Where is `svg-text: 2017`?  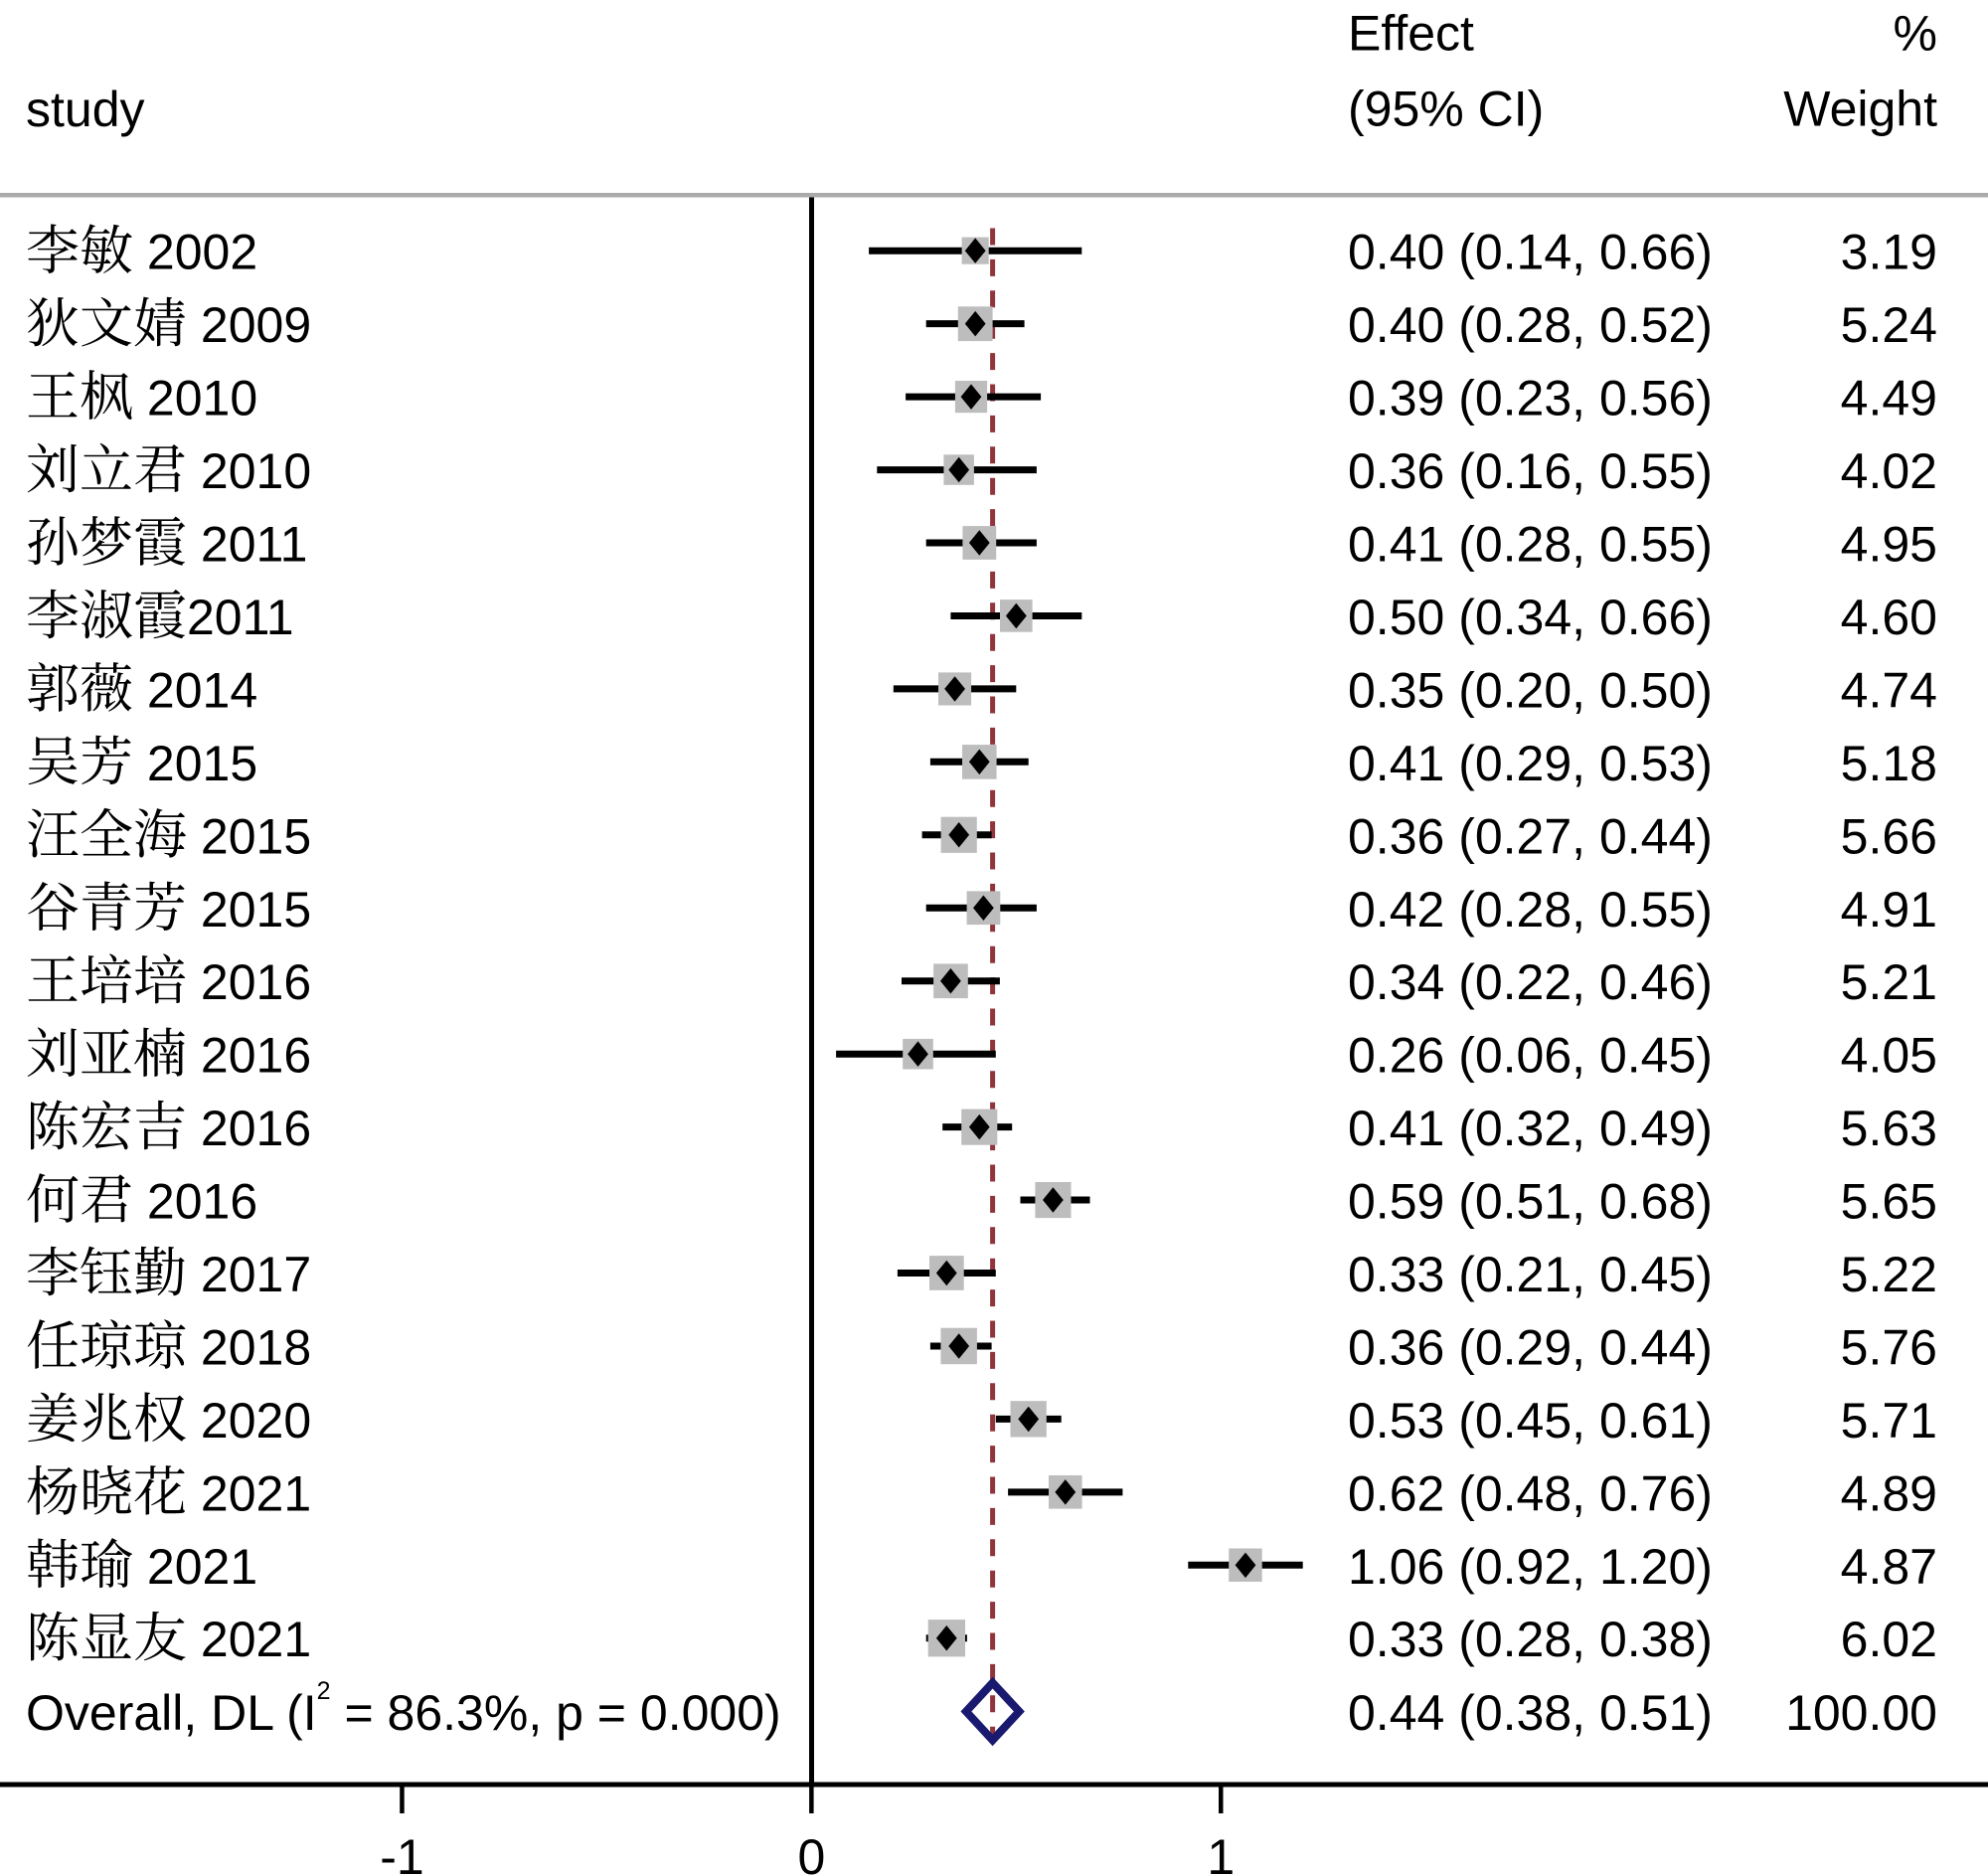 svg-text: 2017 is located at coordinates (256, 1274).